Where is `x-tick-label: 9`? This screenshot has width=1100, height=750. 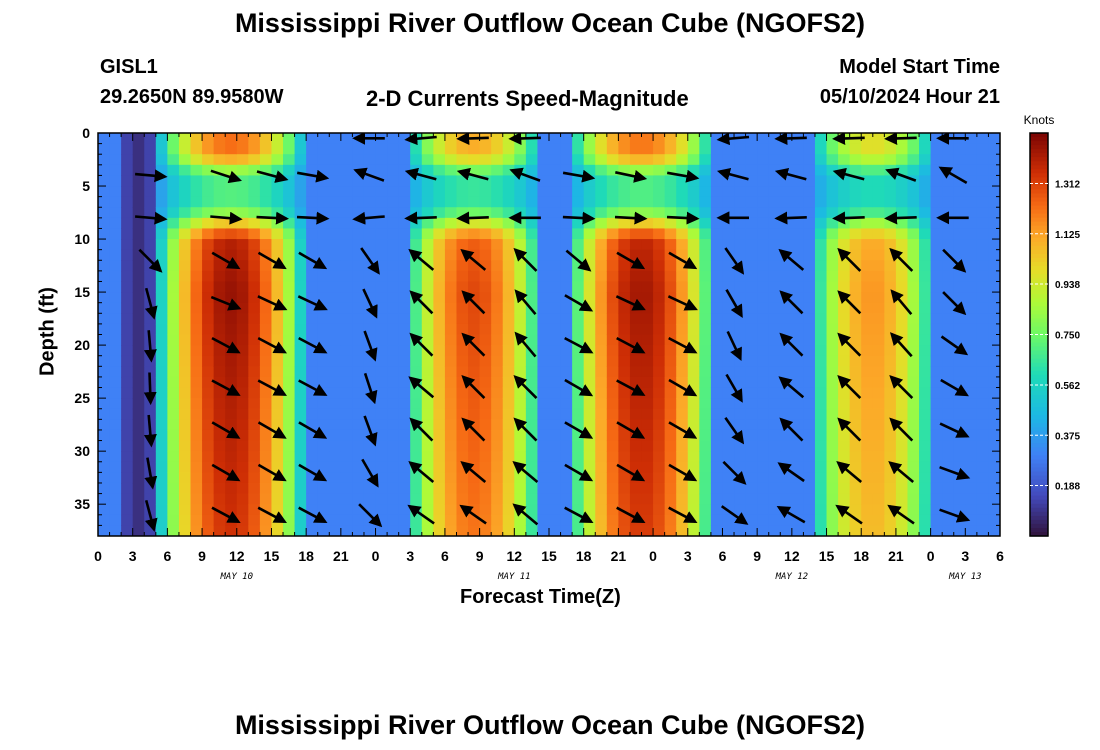 x-tick-label: 9 is located at coordinates (757, 556).